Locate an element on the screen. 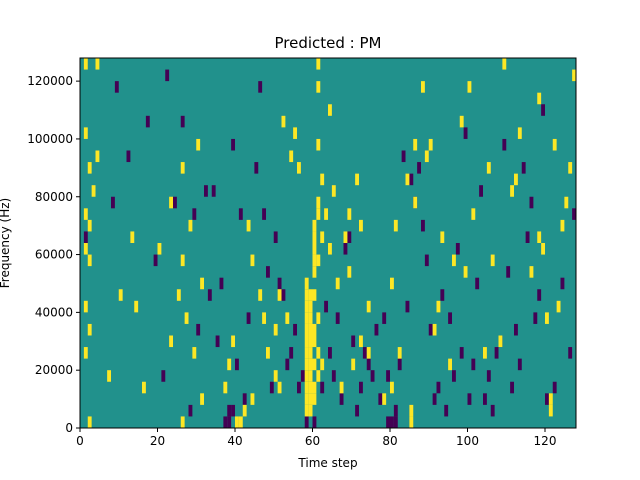 Image resolution: width=640 pixels, height=480 pixels. x-axis-label: Time step is located at coordinates (327, 463).